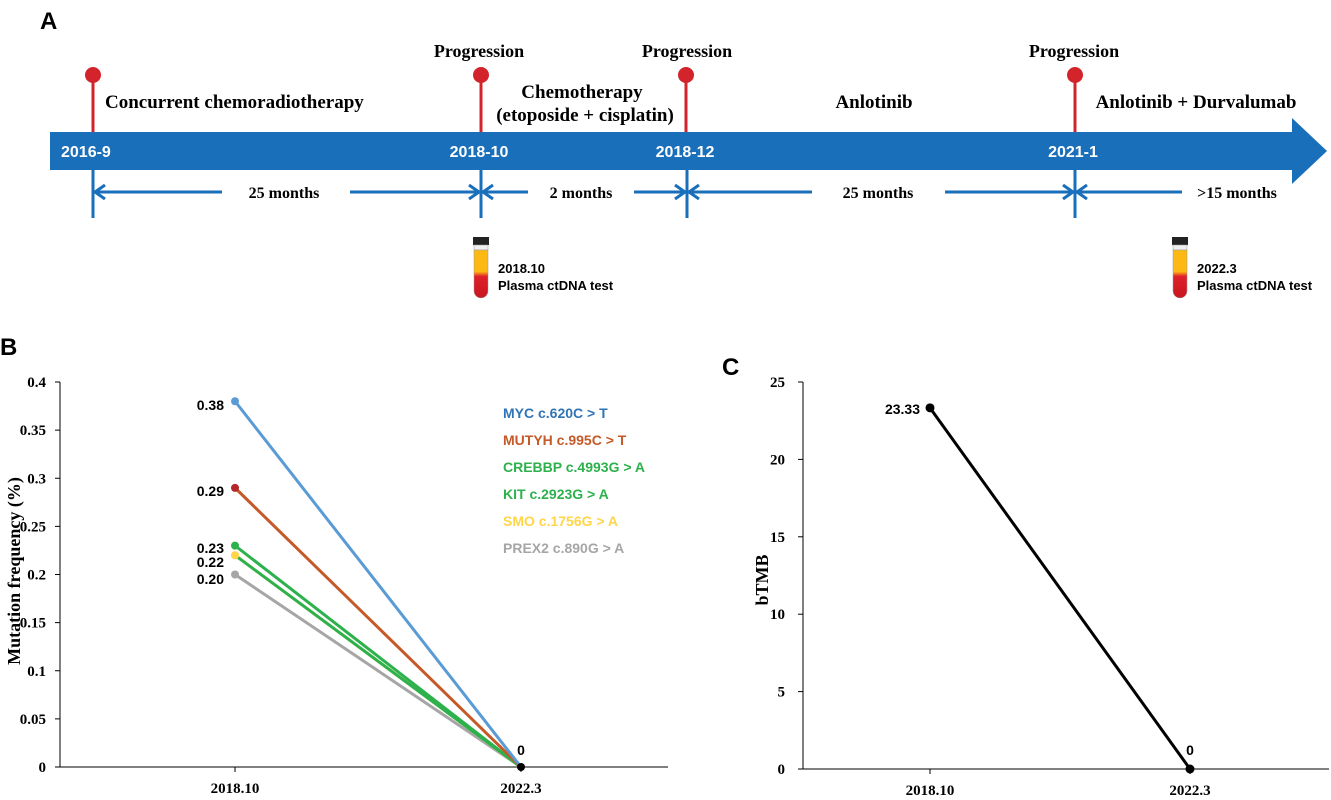 The width and height of the screenshot is (1331, 800). What do you see at coordinates (1255, 285) in the screenshot?
I see `test-label-2: Plasma ctDNA test` at bounding box center [1255, 285].